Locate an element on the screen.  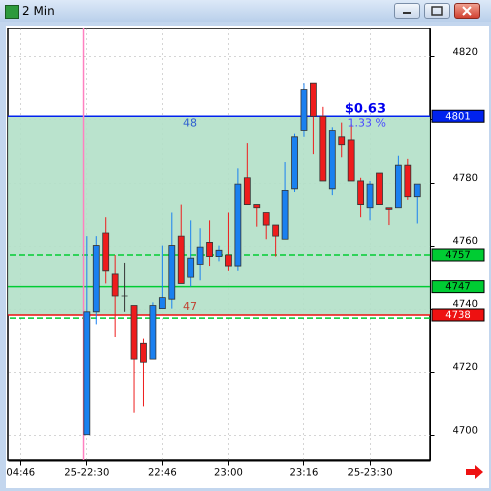
ref-line-label: 4757 is located at coordinates (458, 256).